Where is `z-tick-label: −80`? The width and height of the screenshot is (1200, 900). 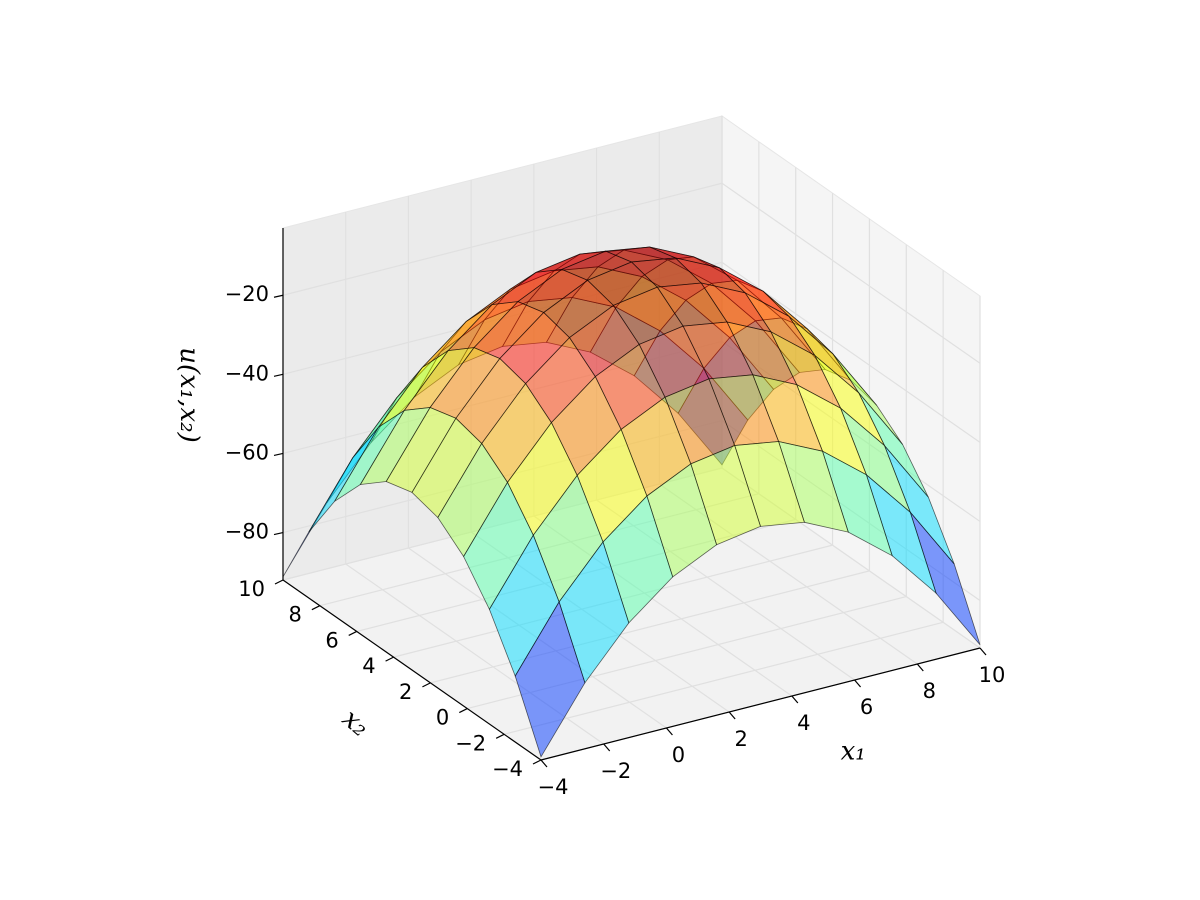 z-tick-label: −80 is located at coordinates (247, 532).